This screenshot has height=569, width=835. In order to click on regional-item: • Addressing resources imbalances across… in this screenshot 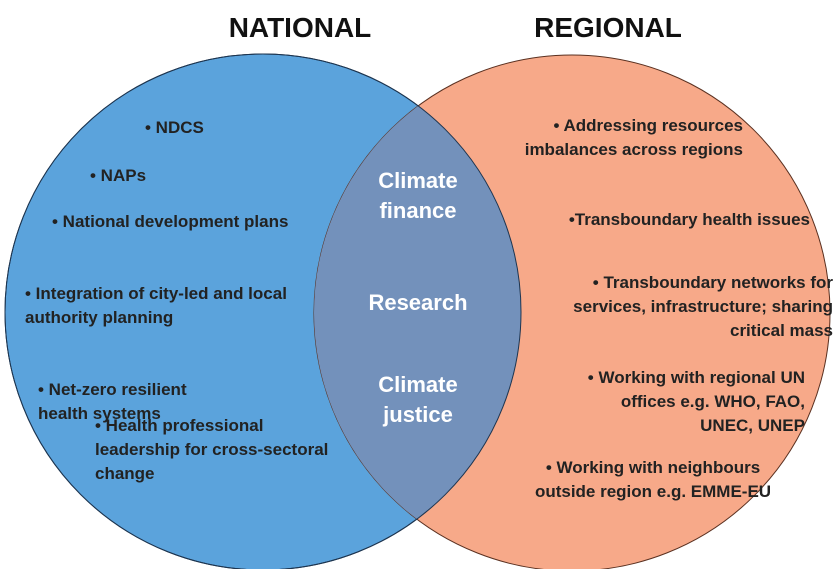, I will do `click(633, 137)`.